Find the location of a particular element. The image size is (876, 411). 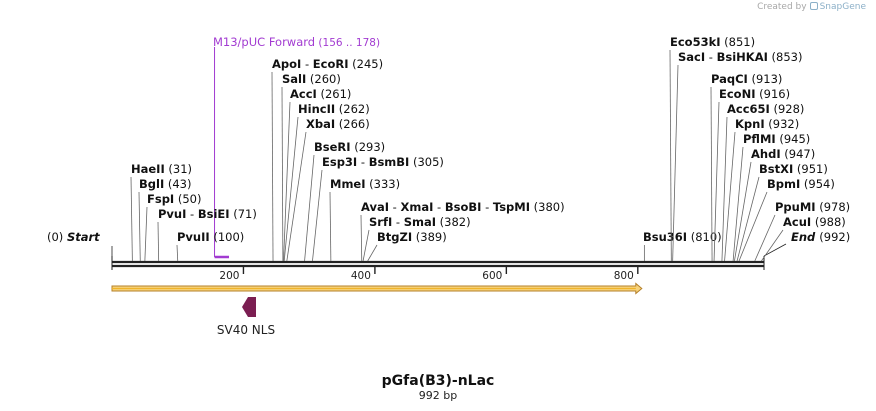

restriction-site: Esp3I - BsmBI (305) is located at coordinates (383, 162).